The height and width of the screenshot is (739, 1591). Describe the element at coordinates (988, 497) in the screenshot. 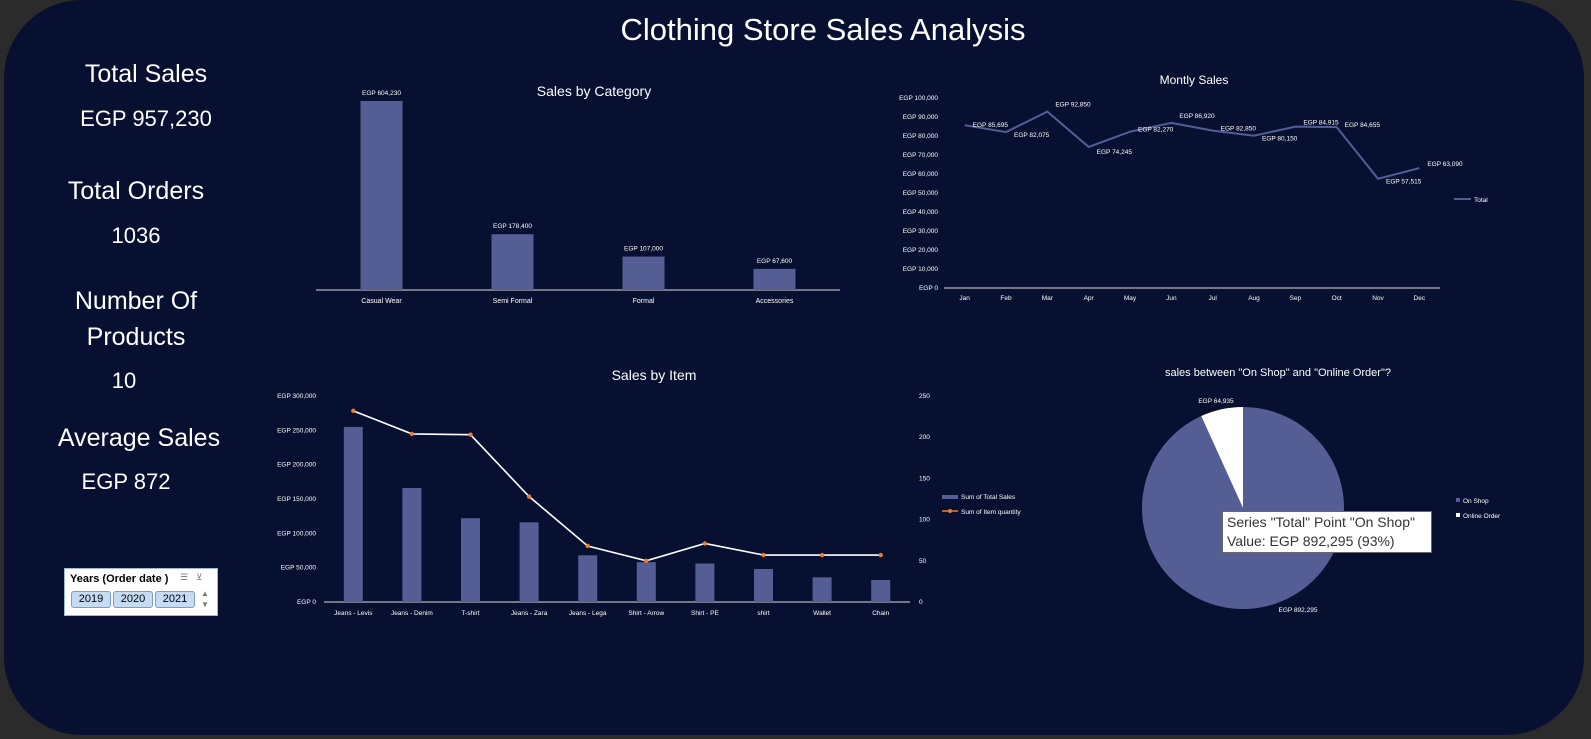

I see `item-legend-sales: Sum of Total Sales` at that location.